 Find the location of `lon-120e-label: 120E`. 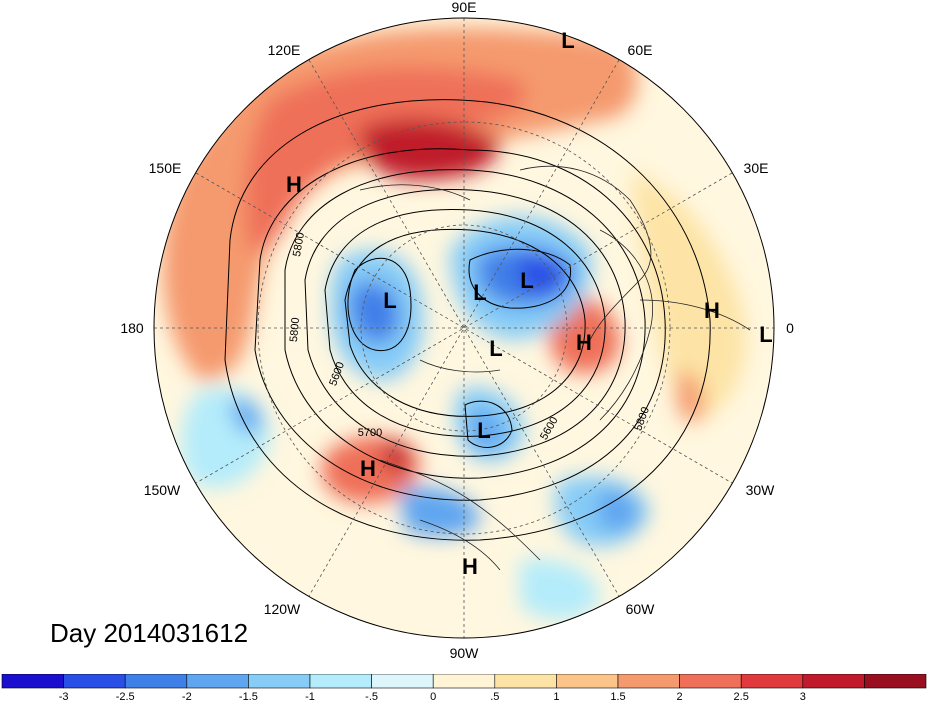

lon-120e-label: 120E is located at coordinates (284, 50).